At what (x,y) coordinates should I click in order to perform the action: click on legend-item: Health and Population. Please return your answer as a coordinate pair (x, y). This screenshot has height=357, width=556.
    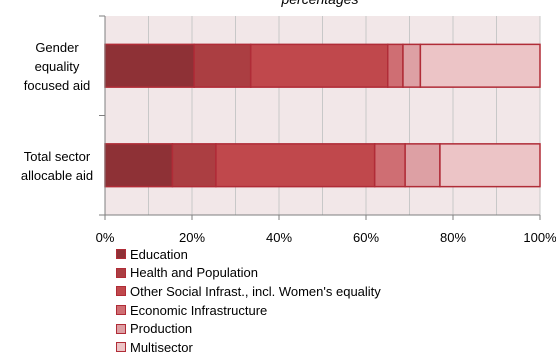
    Looking at the image, I should click on (248, 273).